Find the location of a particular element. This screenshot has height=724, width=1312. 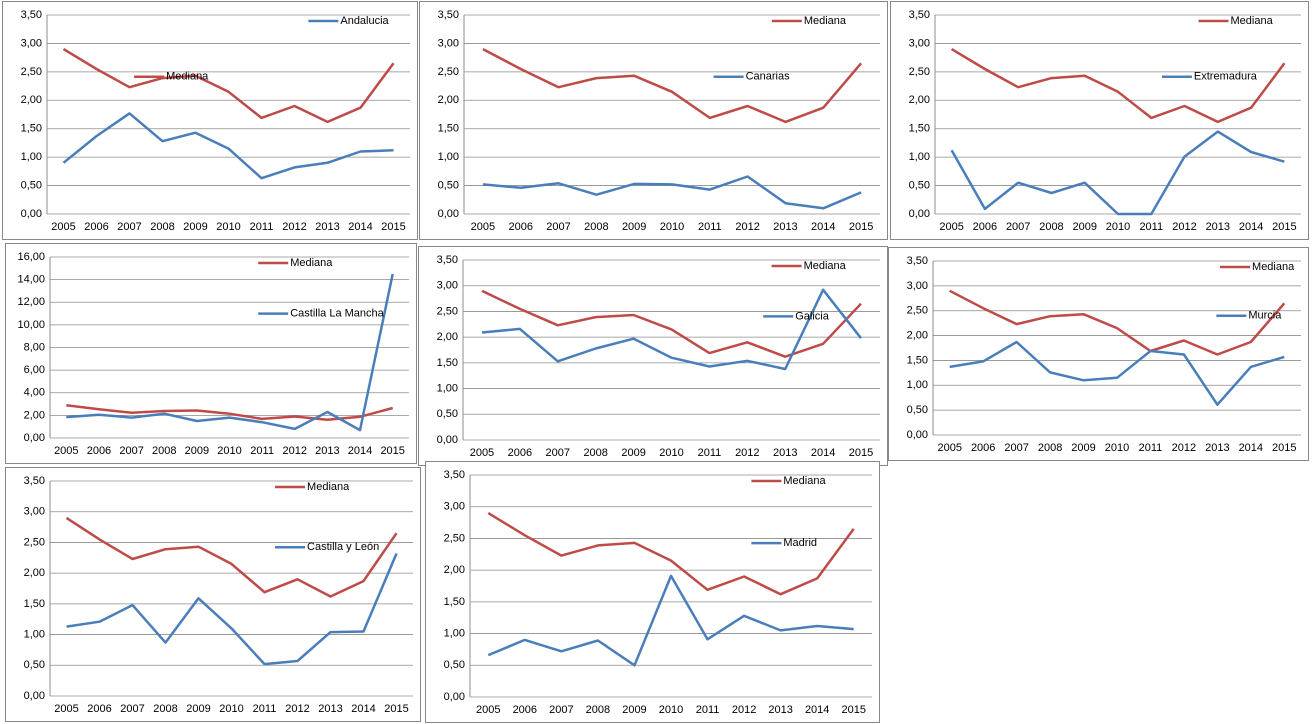

y-tick-label: 10,00 is located at coordinates (31, 325).